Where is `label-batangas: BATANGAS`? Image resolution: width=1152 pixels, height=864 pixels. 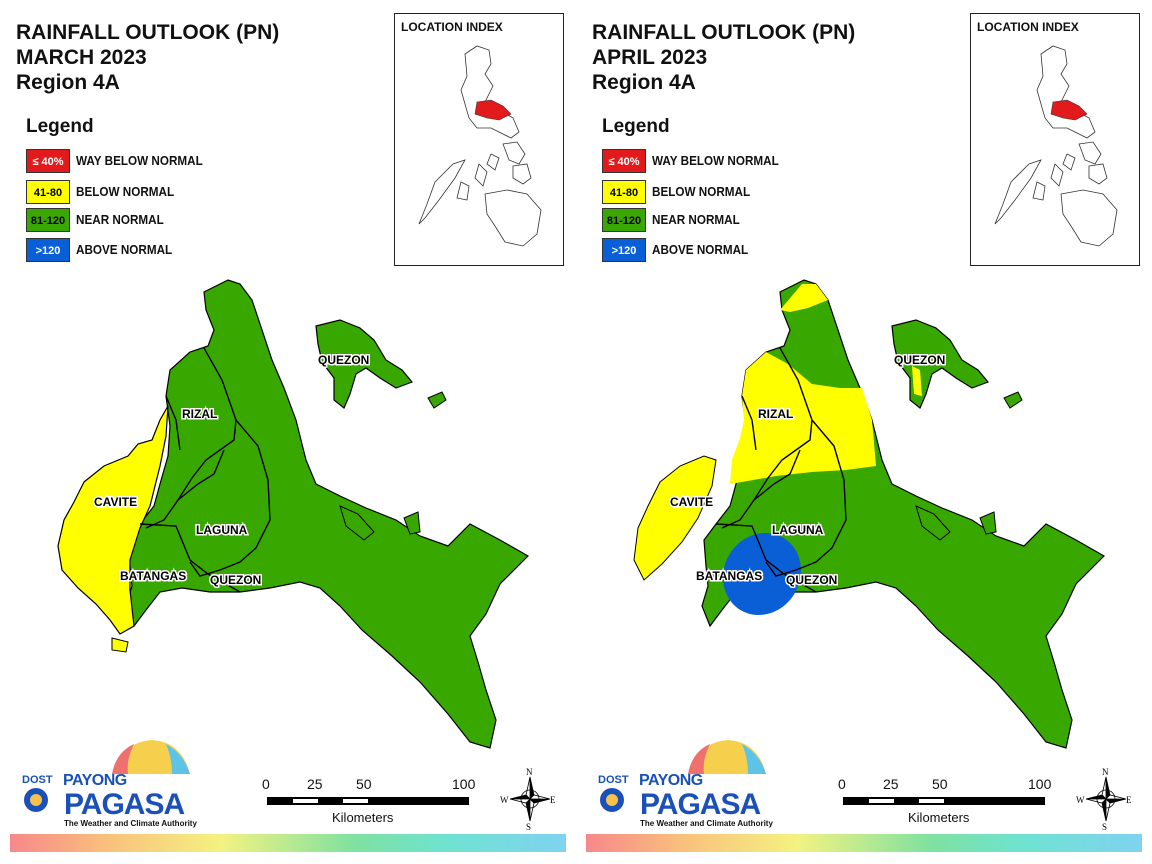 label-batangas: BATANGAS is located at coordinates (153, 576).